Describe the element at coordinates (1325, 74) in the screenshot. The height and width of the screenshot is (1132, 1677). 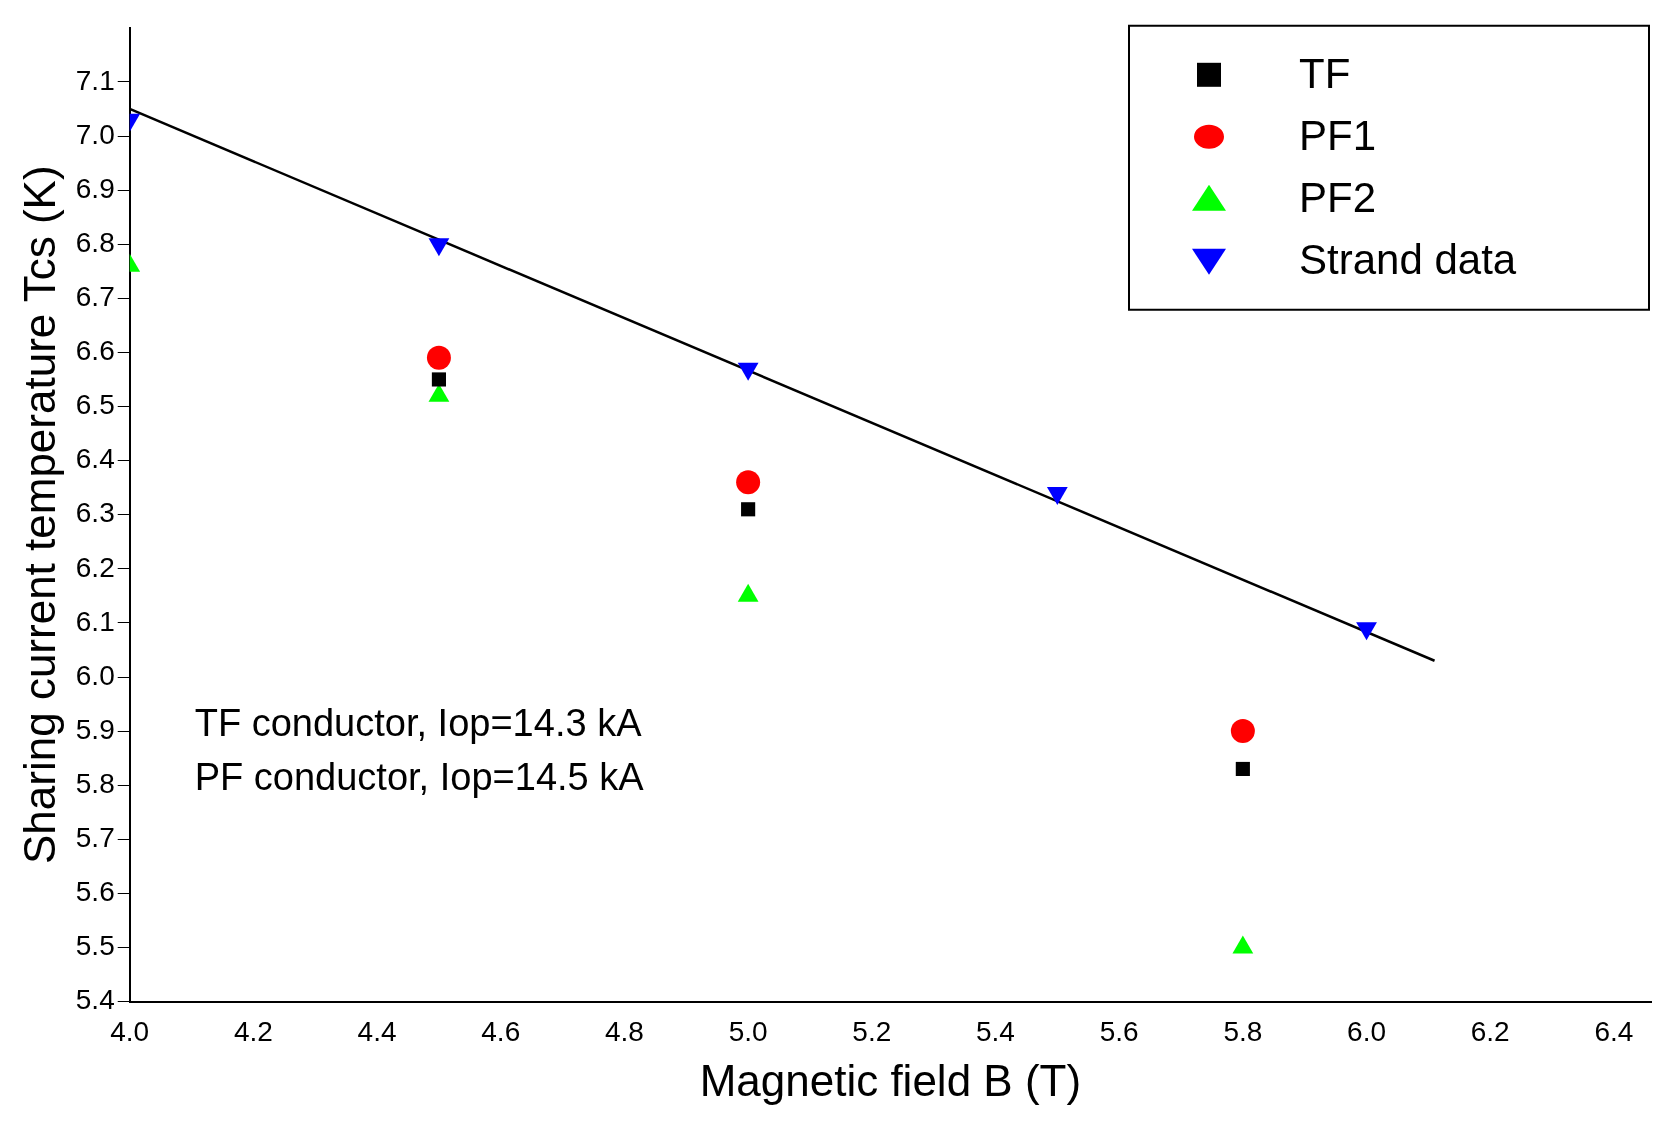
I see `legend-label: TF` at that location.